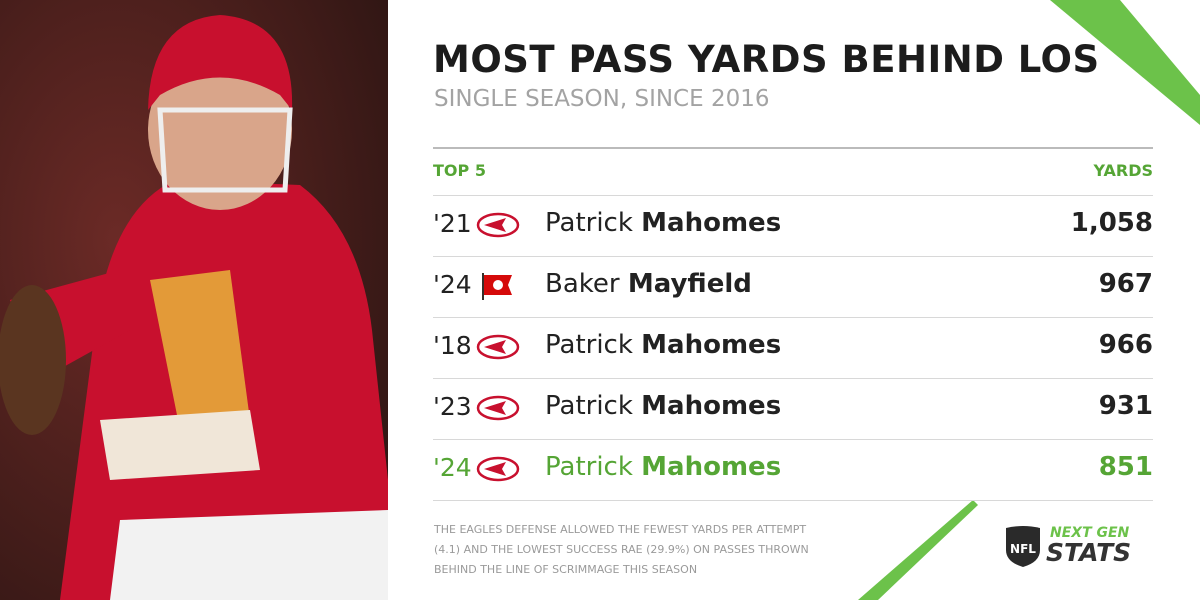 This screenshot has width=1200, height=600. Describe the element at coordinates (452, 406) in the screenshot. I see `year: '23` at that location.